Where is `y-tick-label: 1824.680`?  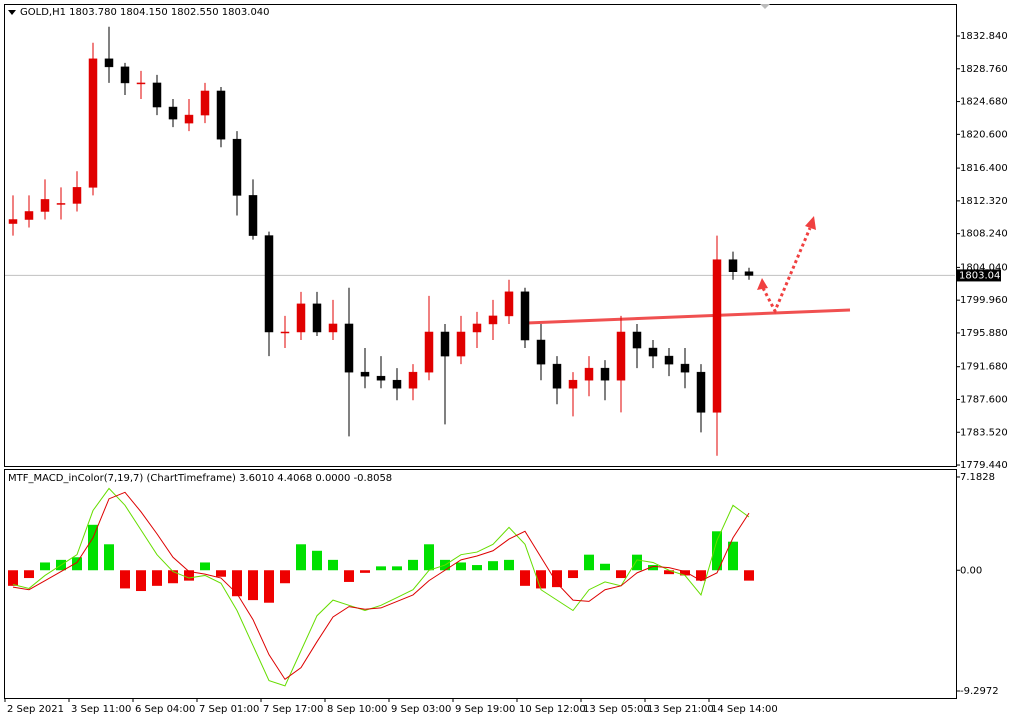 y-tick-label: 1824.680 is located at coordinates (984, 102).